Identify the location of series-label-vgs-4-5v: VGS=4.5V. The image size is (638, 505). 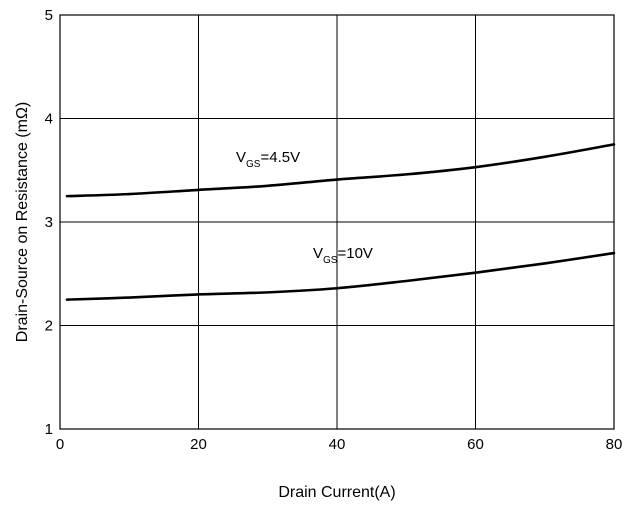
(268, 159).